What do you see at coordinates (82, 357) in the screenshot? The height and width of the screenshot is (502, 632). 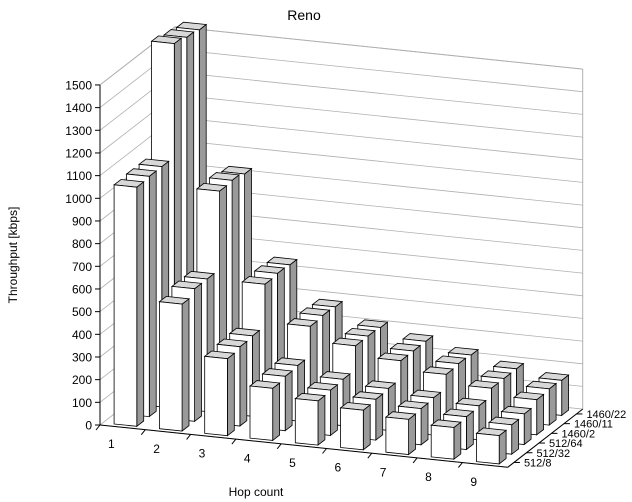 I see `y-tick-label: 300` at bounding box center [82, 357].